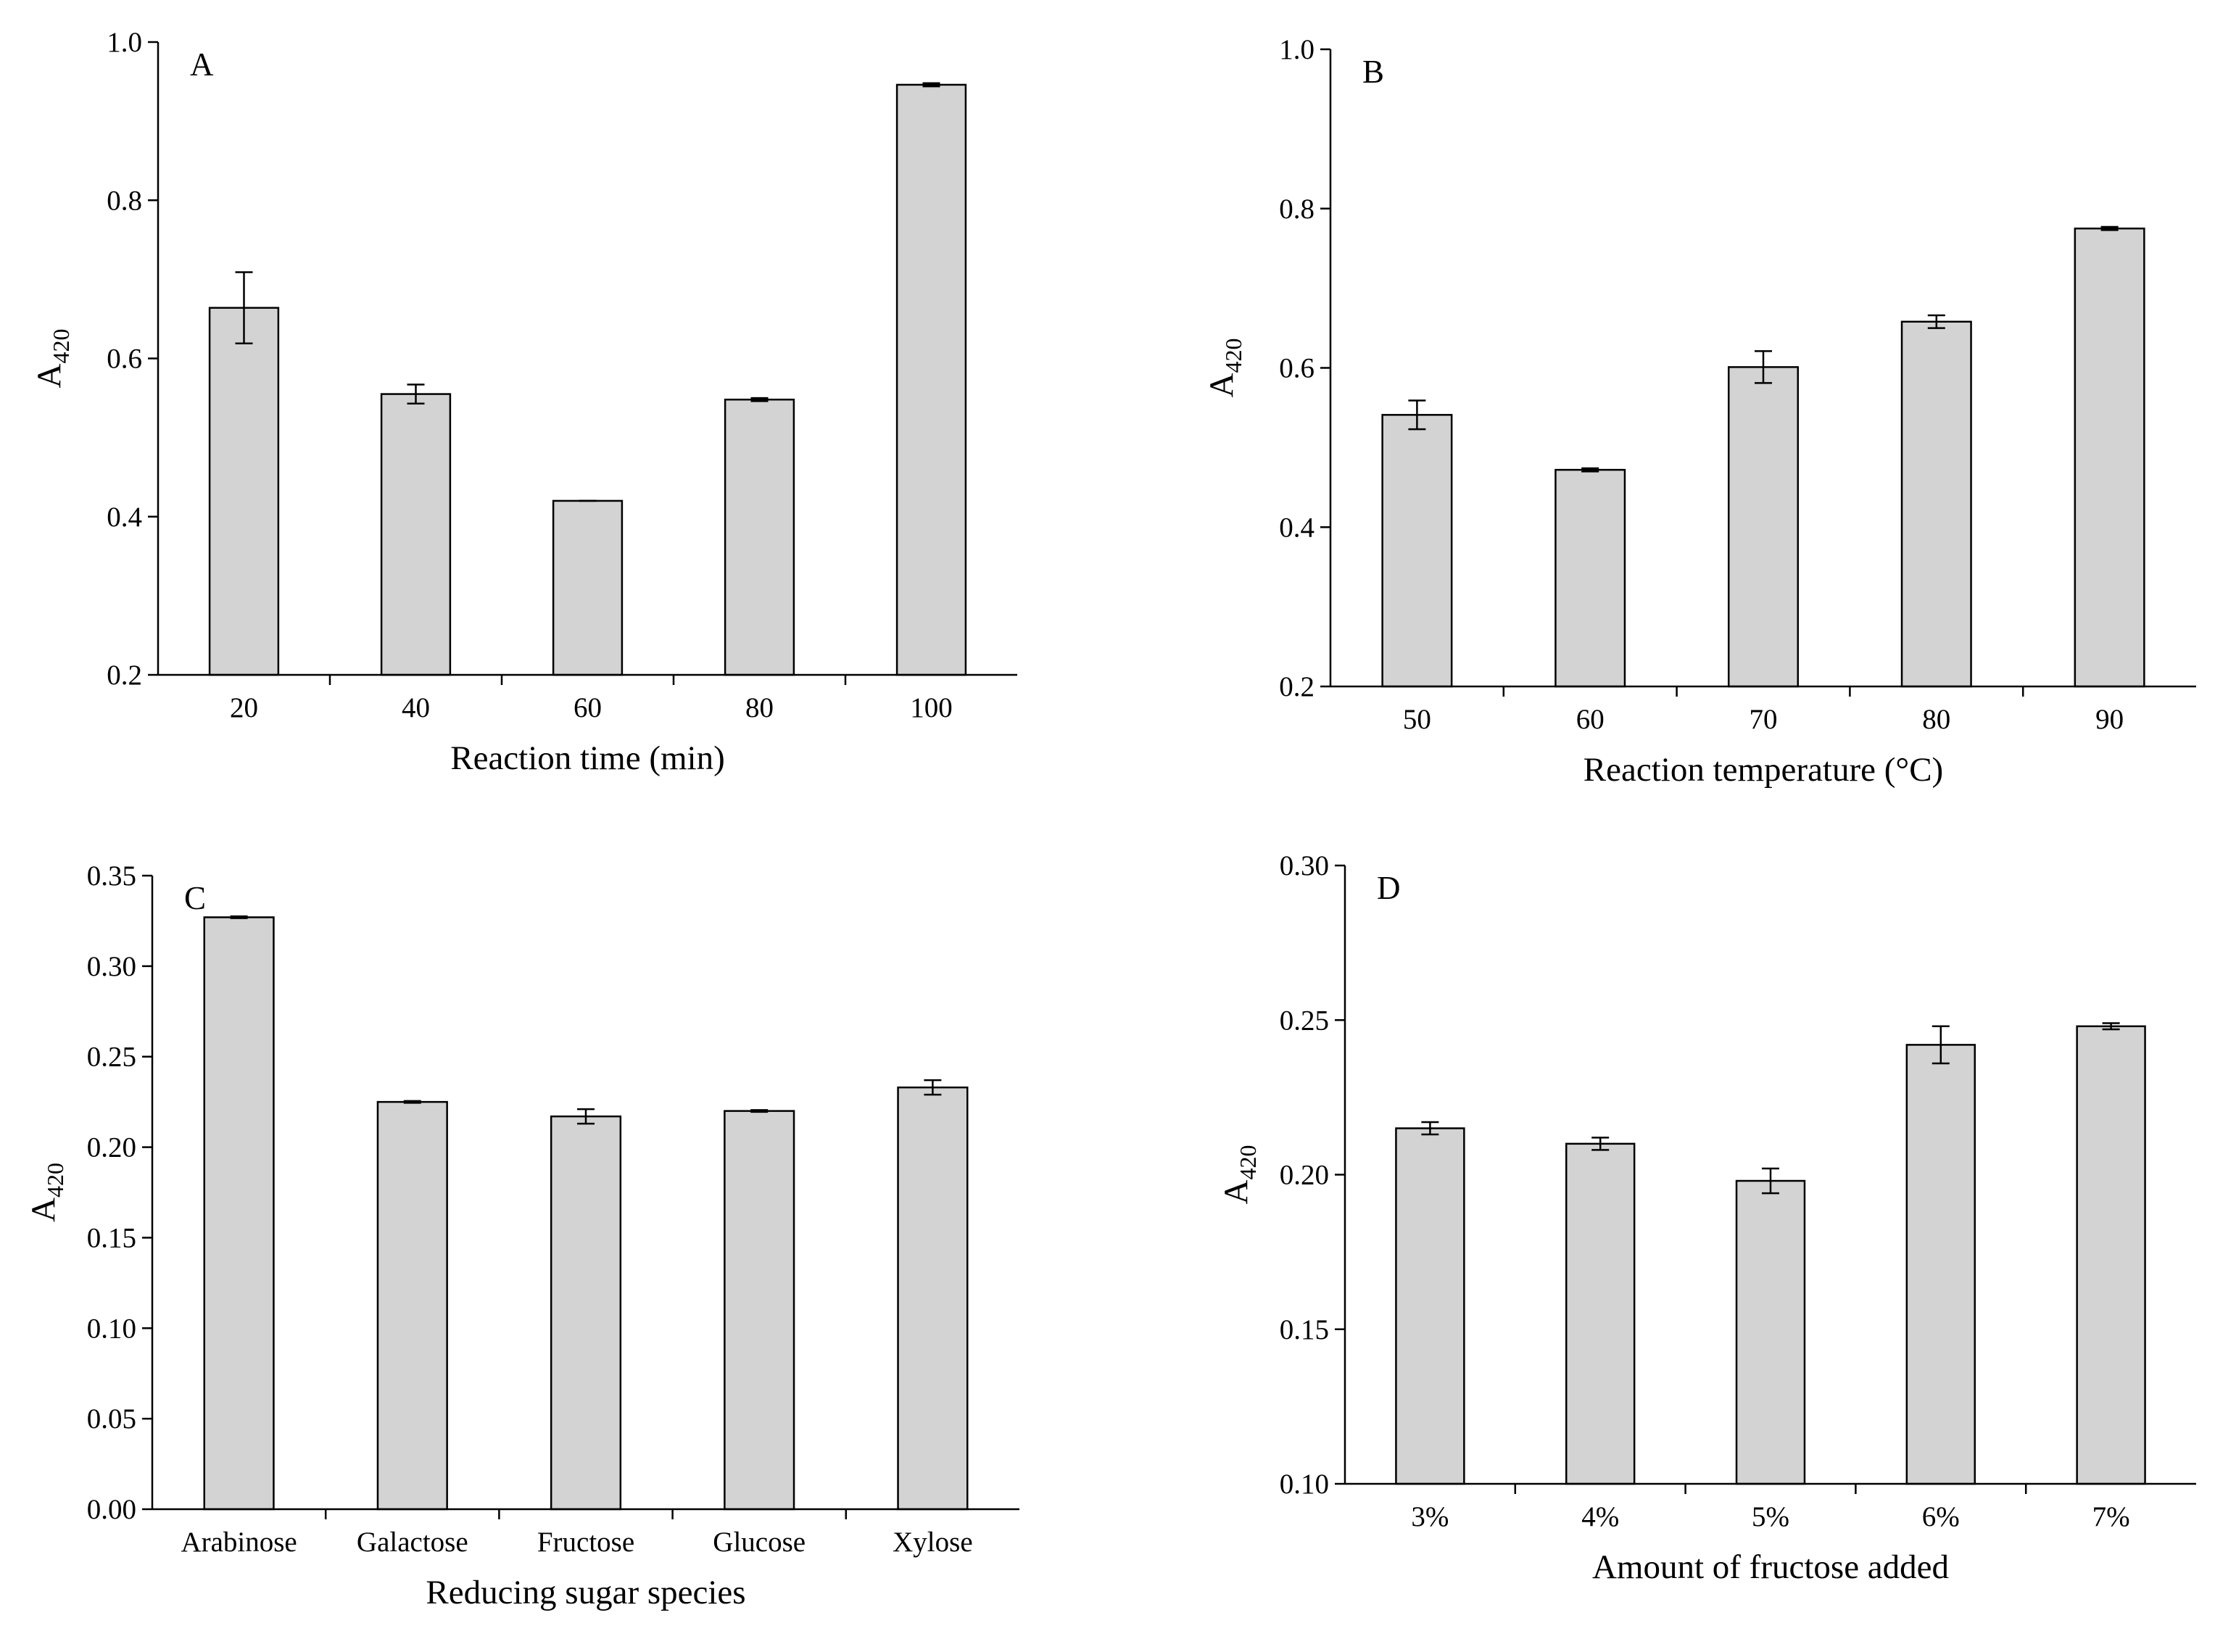  What do you see at coordinates (933, 1542) in the screenshot?
I see `x-tick-label: Xylose` at bounding box center [933, 1542].